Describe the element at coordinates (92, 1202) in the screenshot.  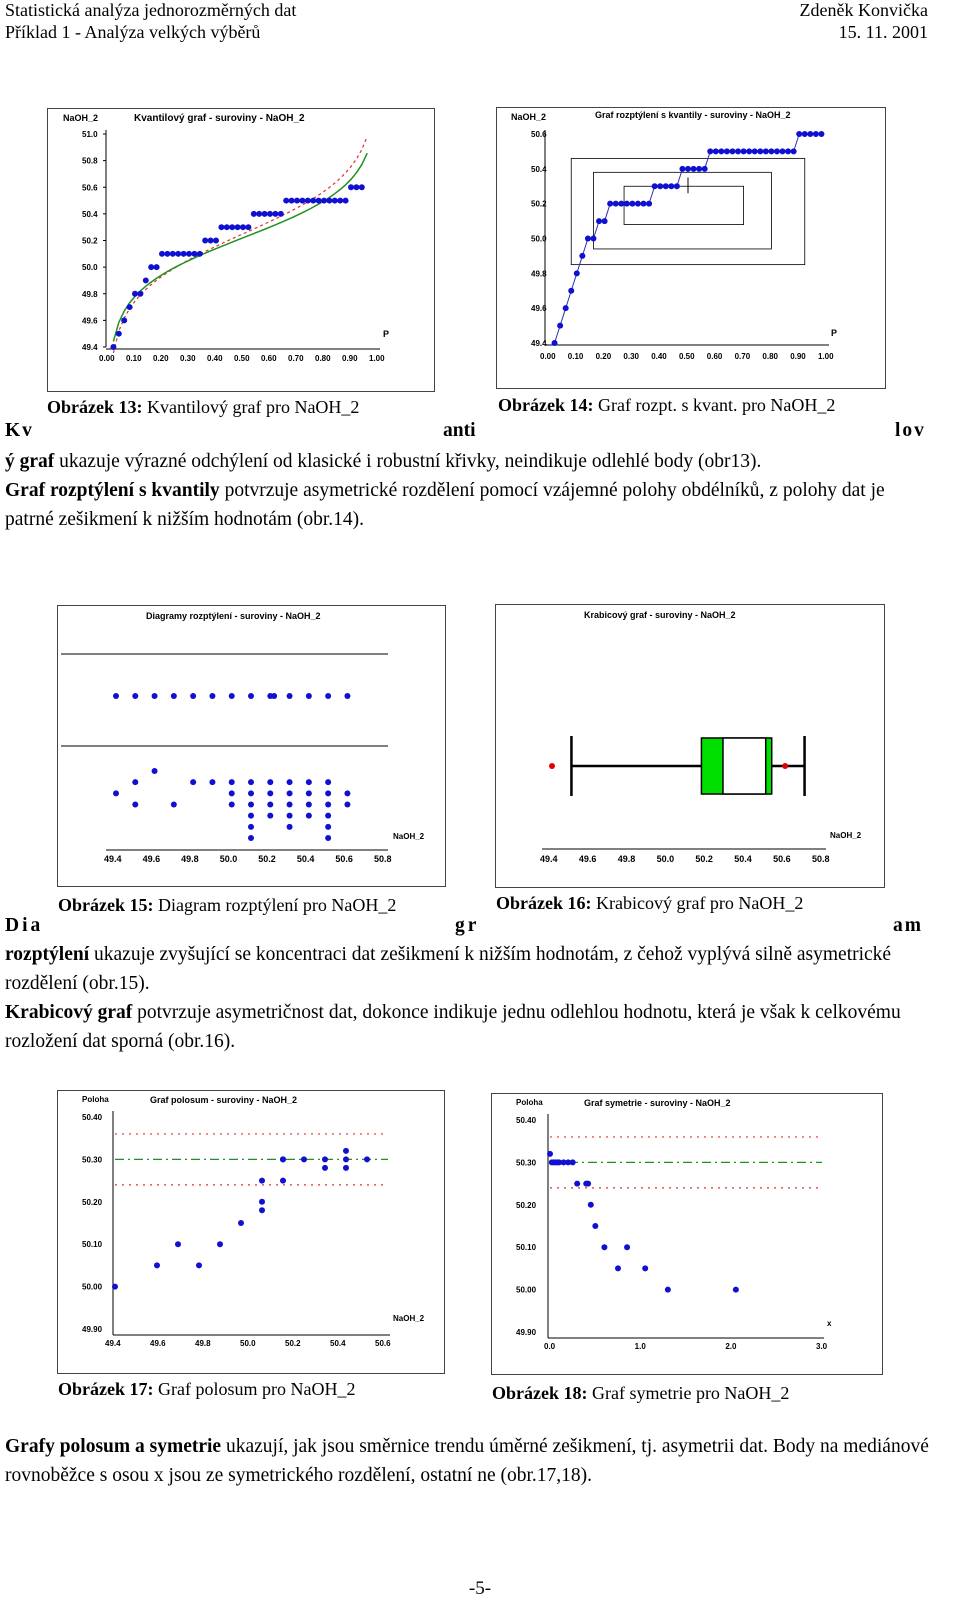
I see `y-tick-label: 50.20` at that location.